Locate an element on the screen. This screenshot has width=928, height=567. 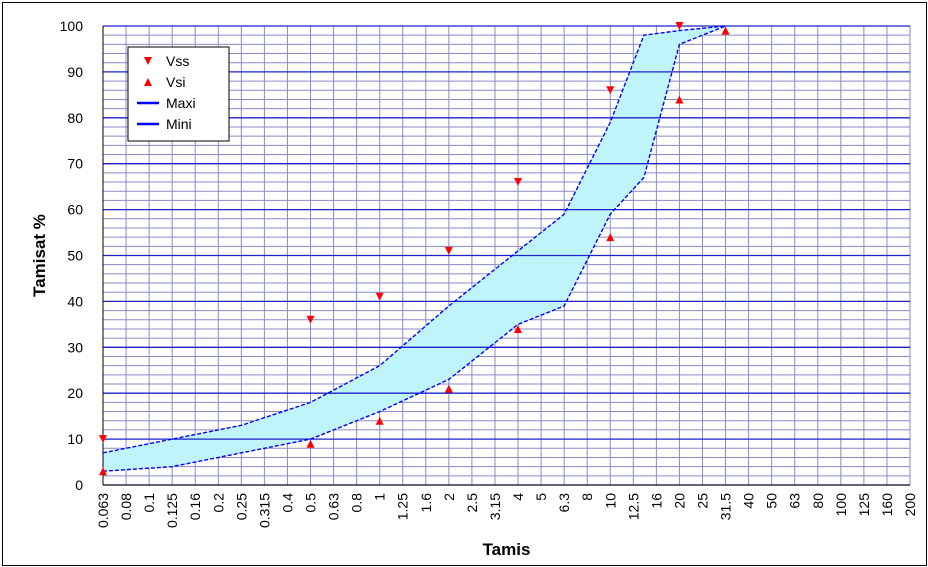
x-tick-label: 0.8 is located at coordinates (357, 503).